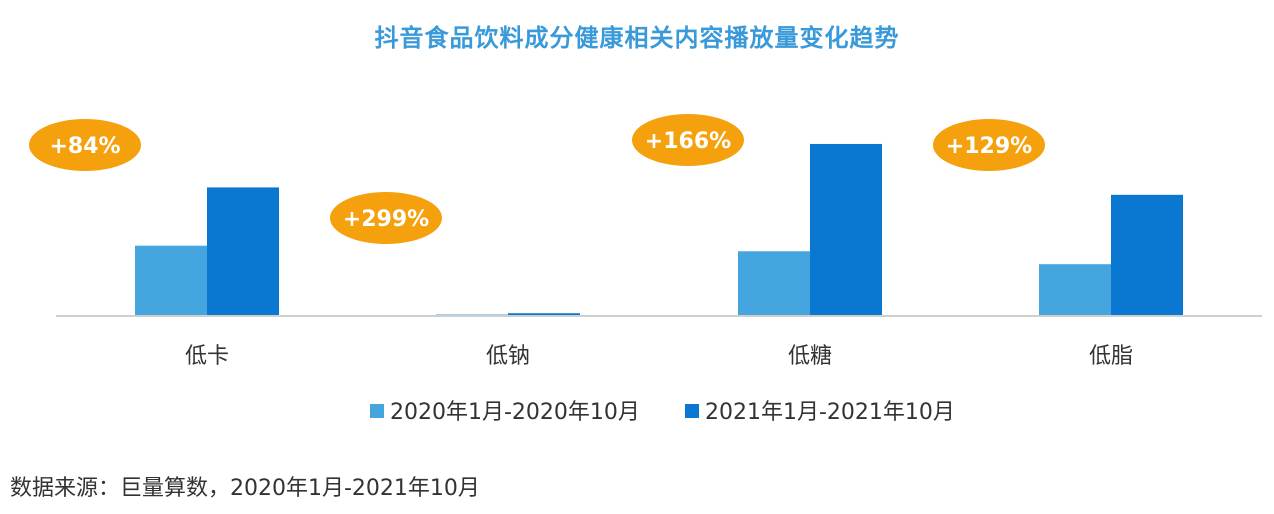 This screenshot has width=1274, height=514. What do you see at coordinates (810, 356) in the screenshot?
I see `category-label: 低糖` at bounding box center [810, 356].